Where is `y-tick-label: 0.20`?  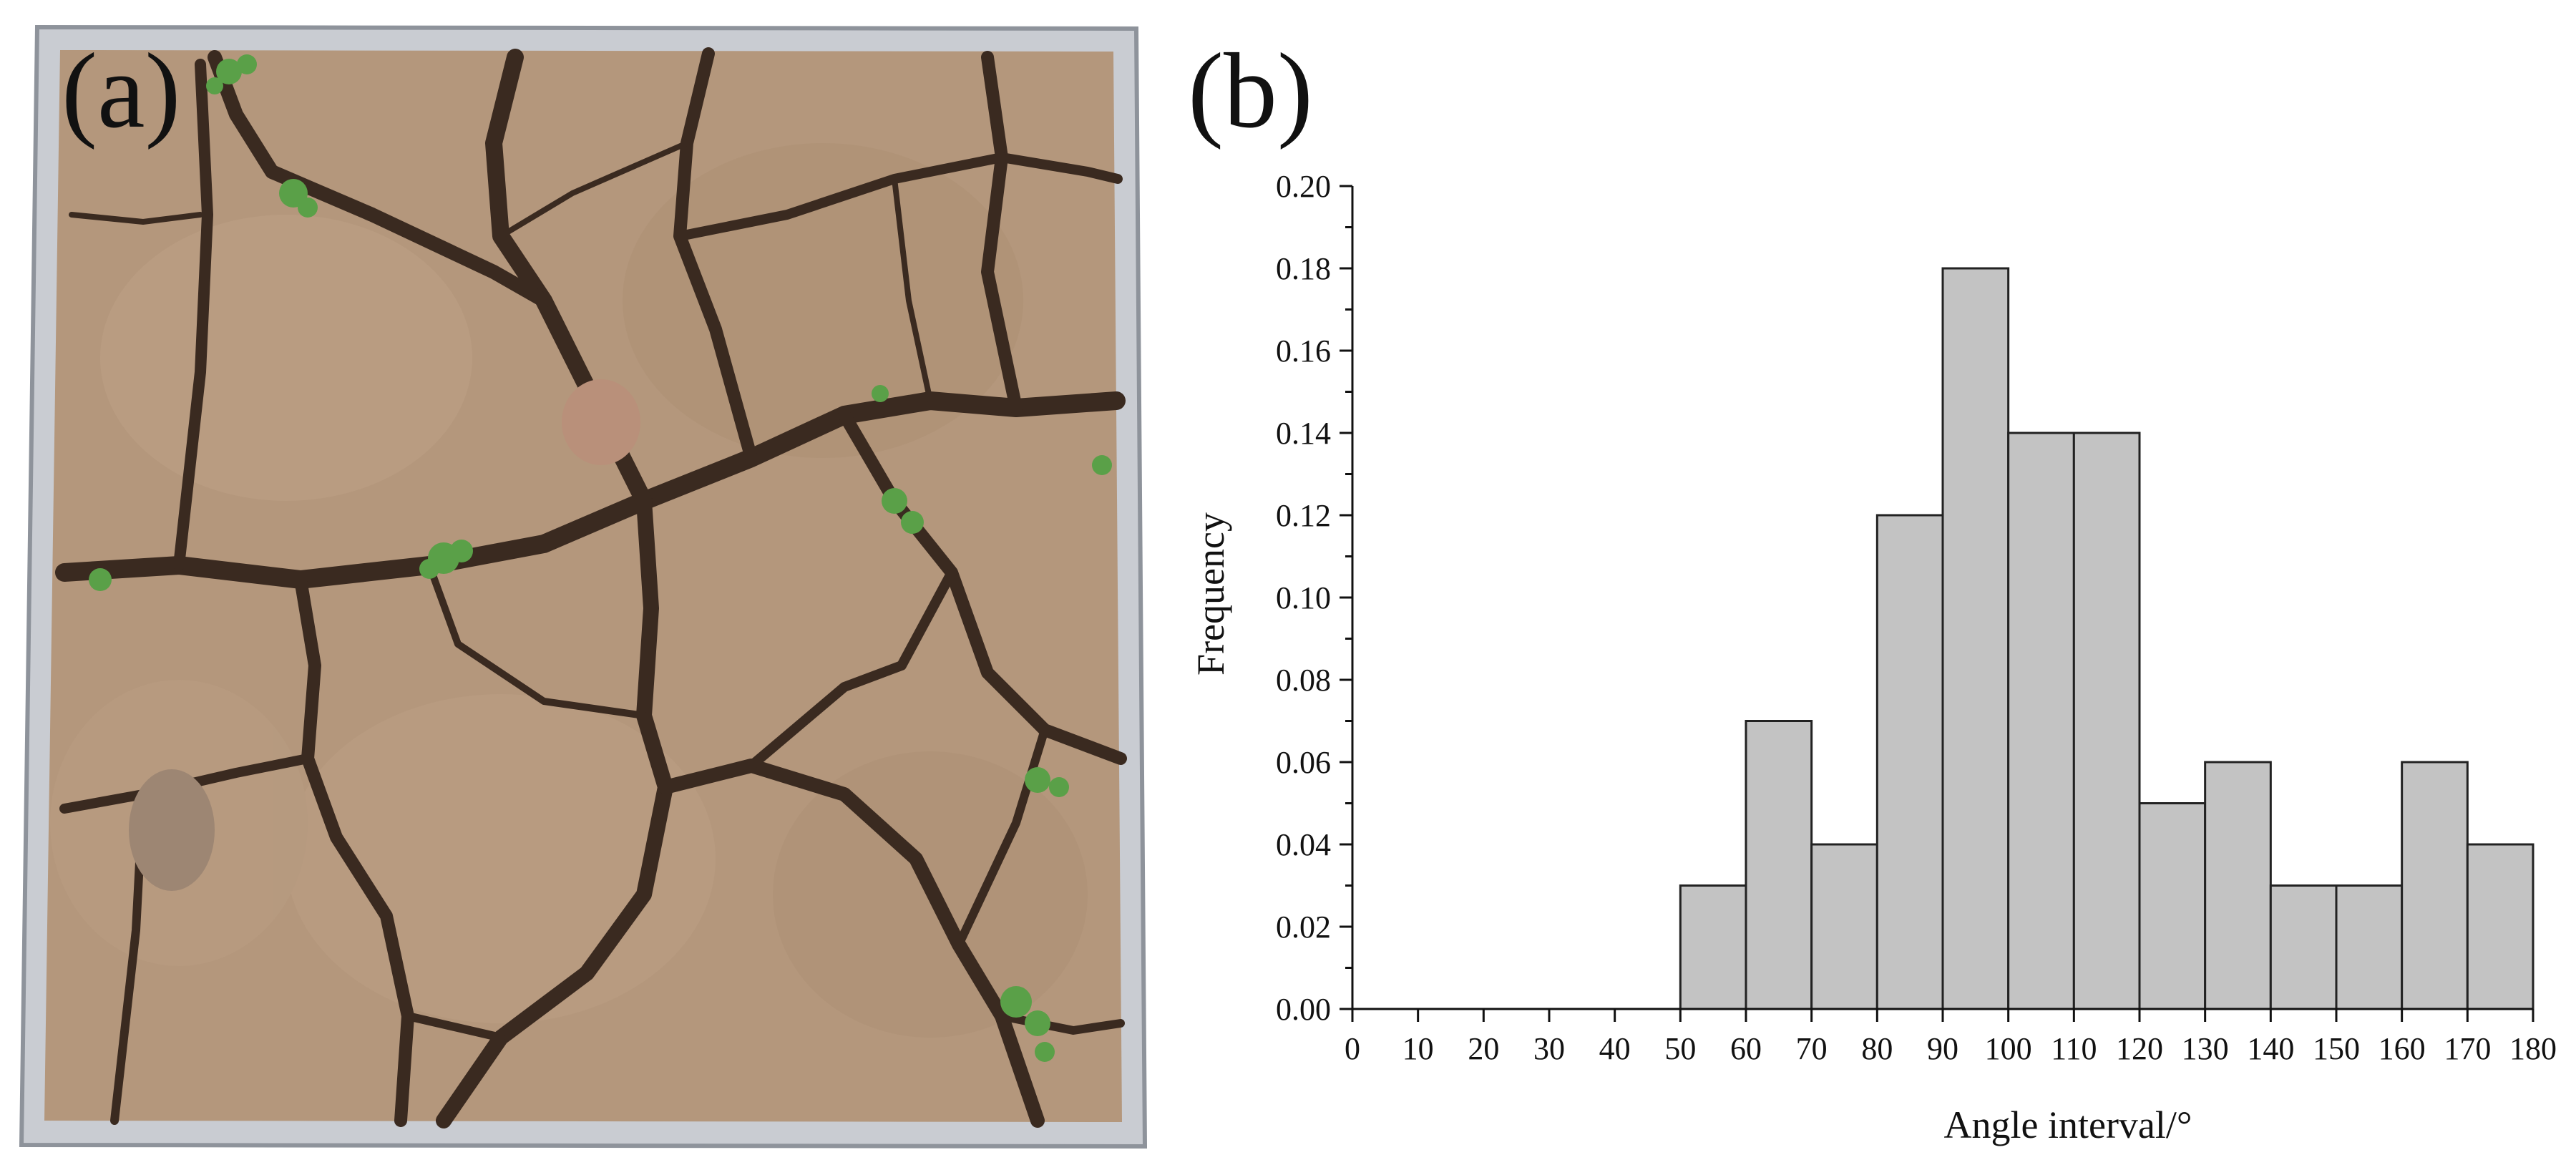
y-tick-label: 0.20 is located at coordinates (1303, 187).